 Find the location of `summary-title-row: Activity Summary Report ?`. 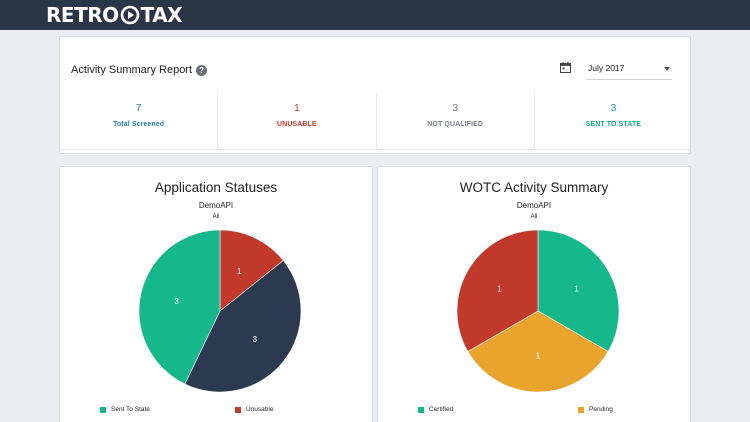

summary-title-row: Activity Summary Report ? is located at coordinates (139, 70).